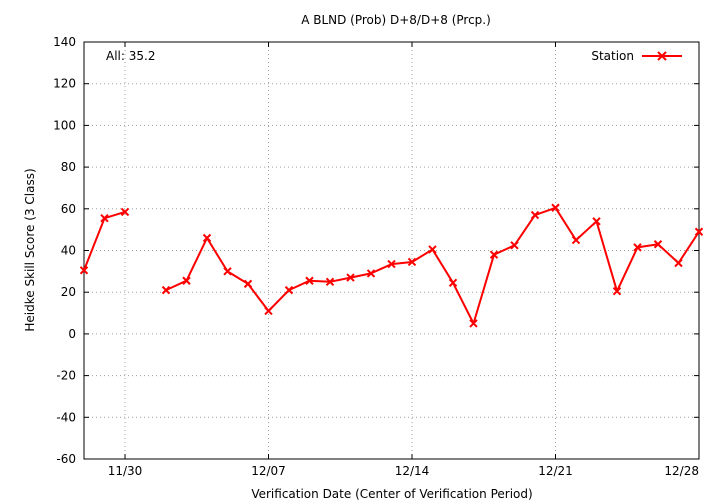 This screenshot has width=720, height=504. What do you see at coordinates (130, 56) in the screenshot?
I see `summary-annotation: All: 35.2` at bounding box center [130, 56].